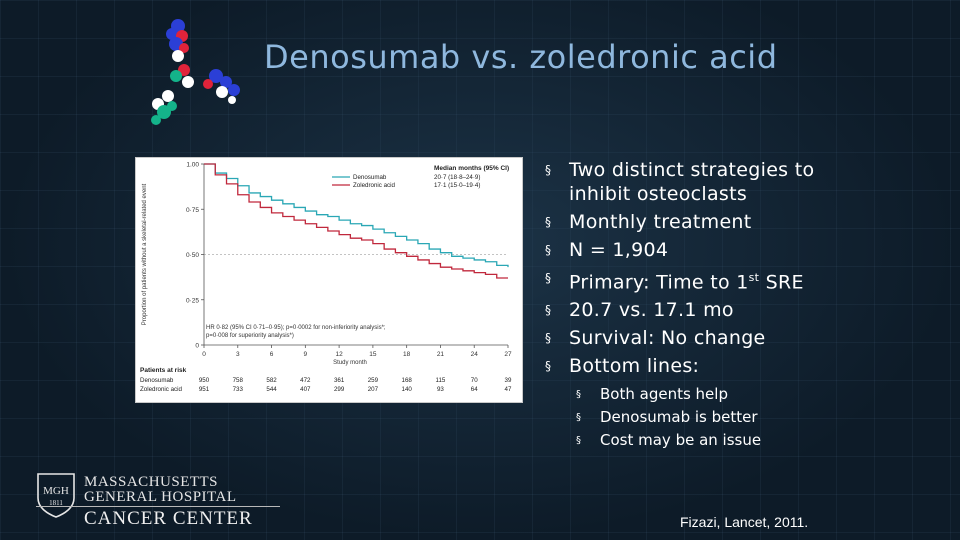 Image resolution: width=960 pixels, height=540 pixels. I want to click on risk-table-cell: 259, so click(373, 380).